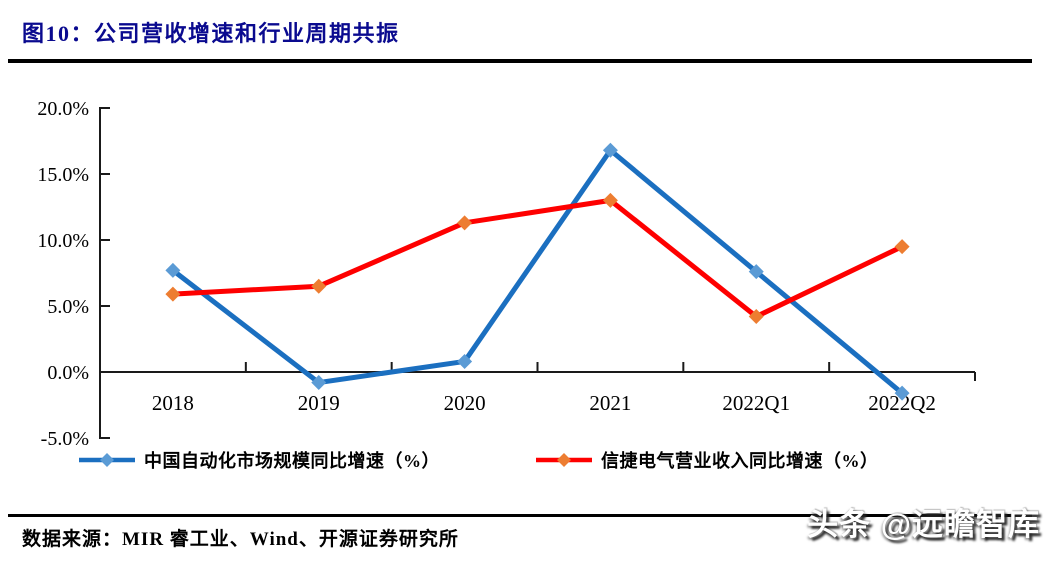 The image size is (1052, 561). Describe the element at coordinates (478, 460) in the screenshot. I see `chart-legend: 中国自动化市场规模同比增速（%） 信捷电气营业收入同比增速（%）` at that location.